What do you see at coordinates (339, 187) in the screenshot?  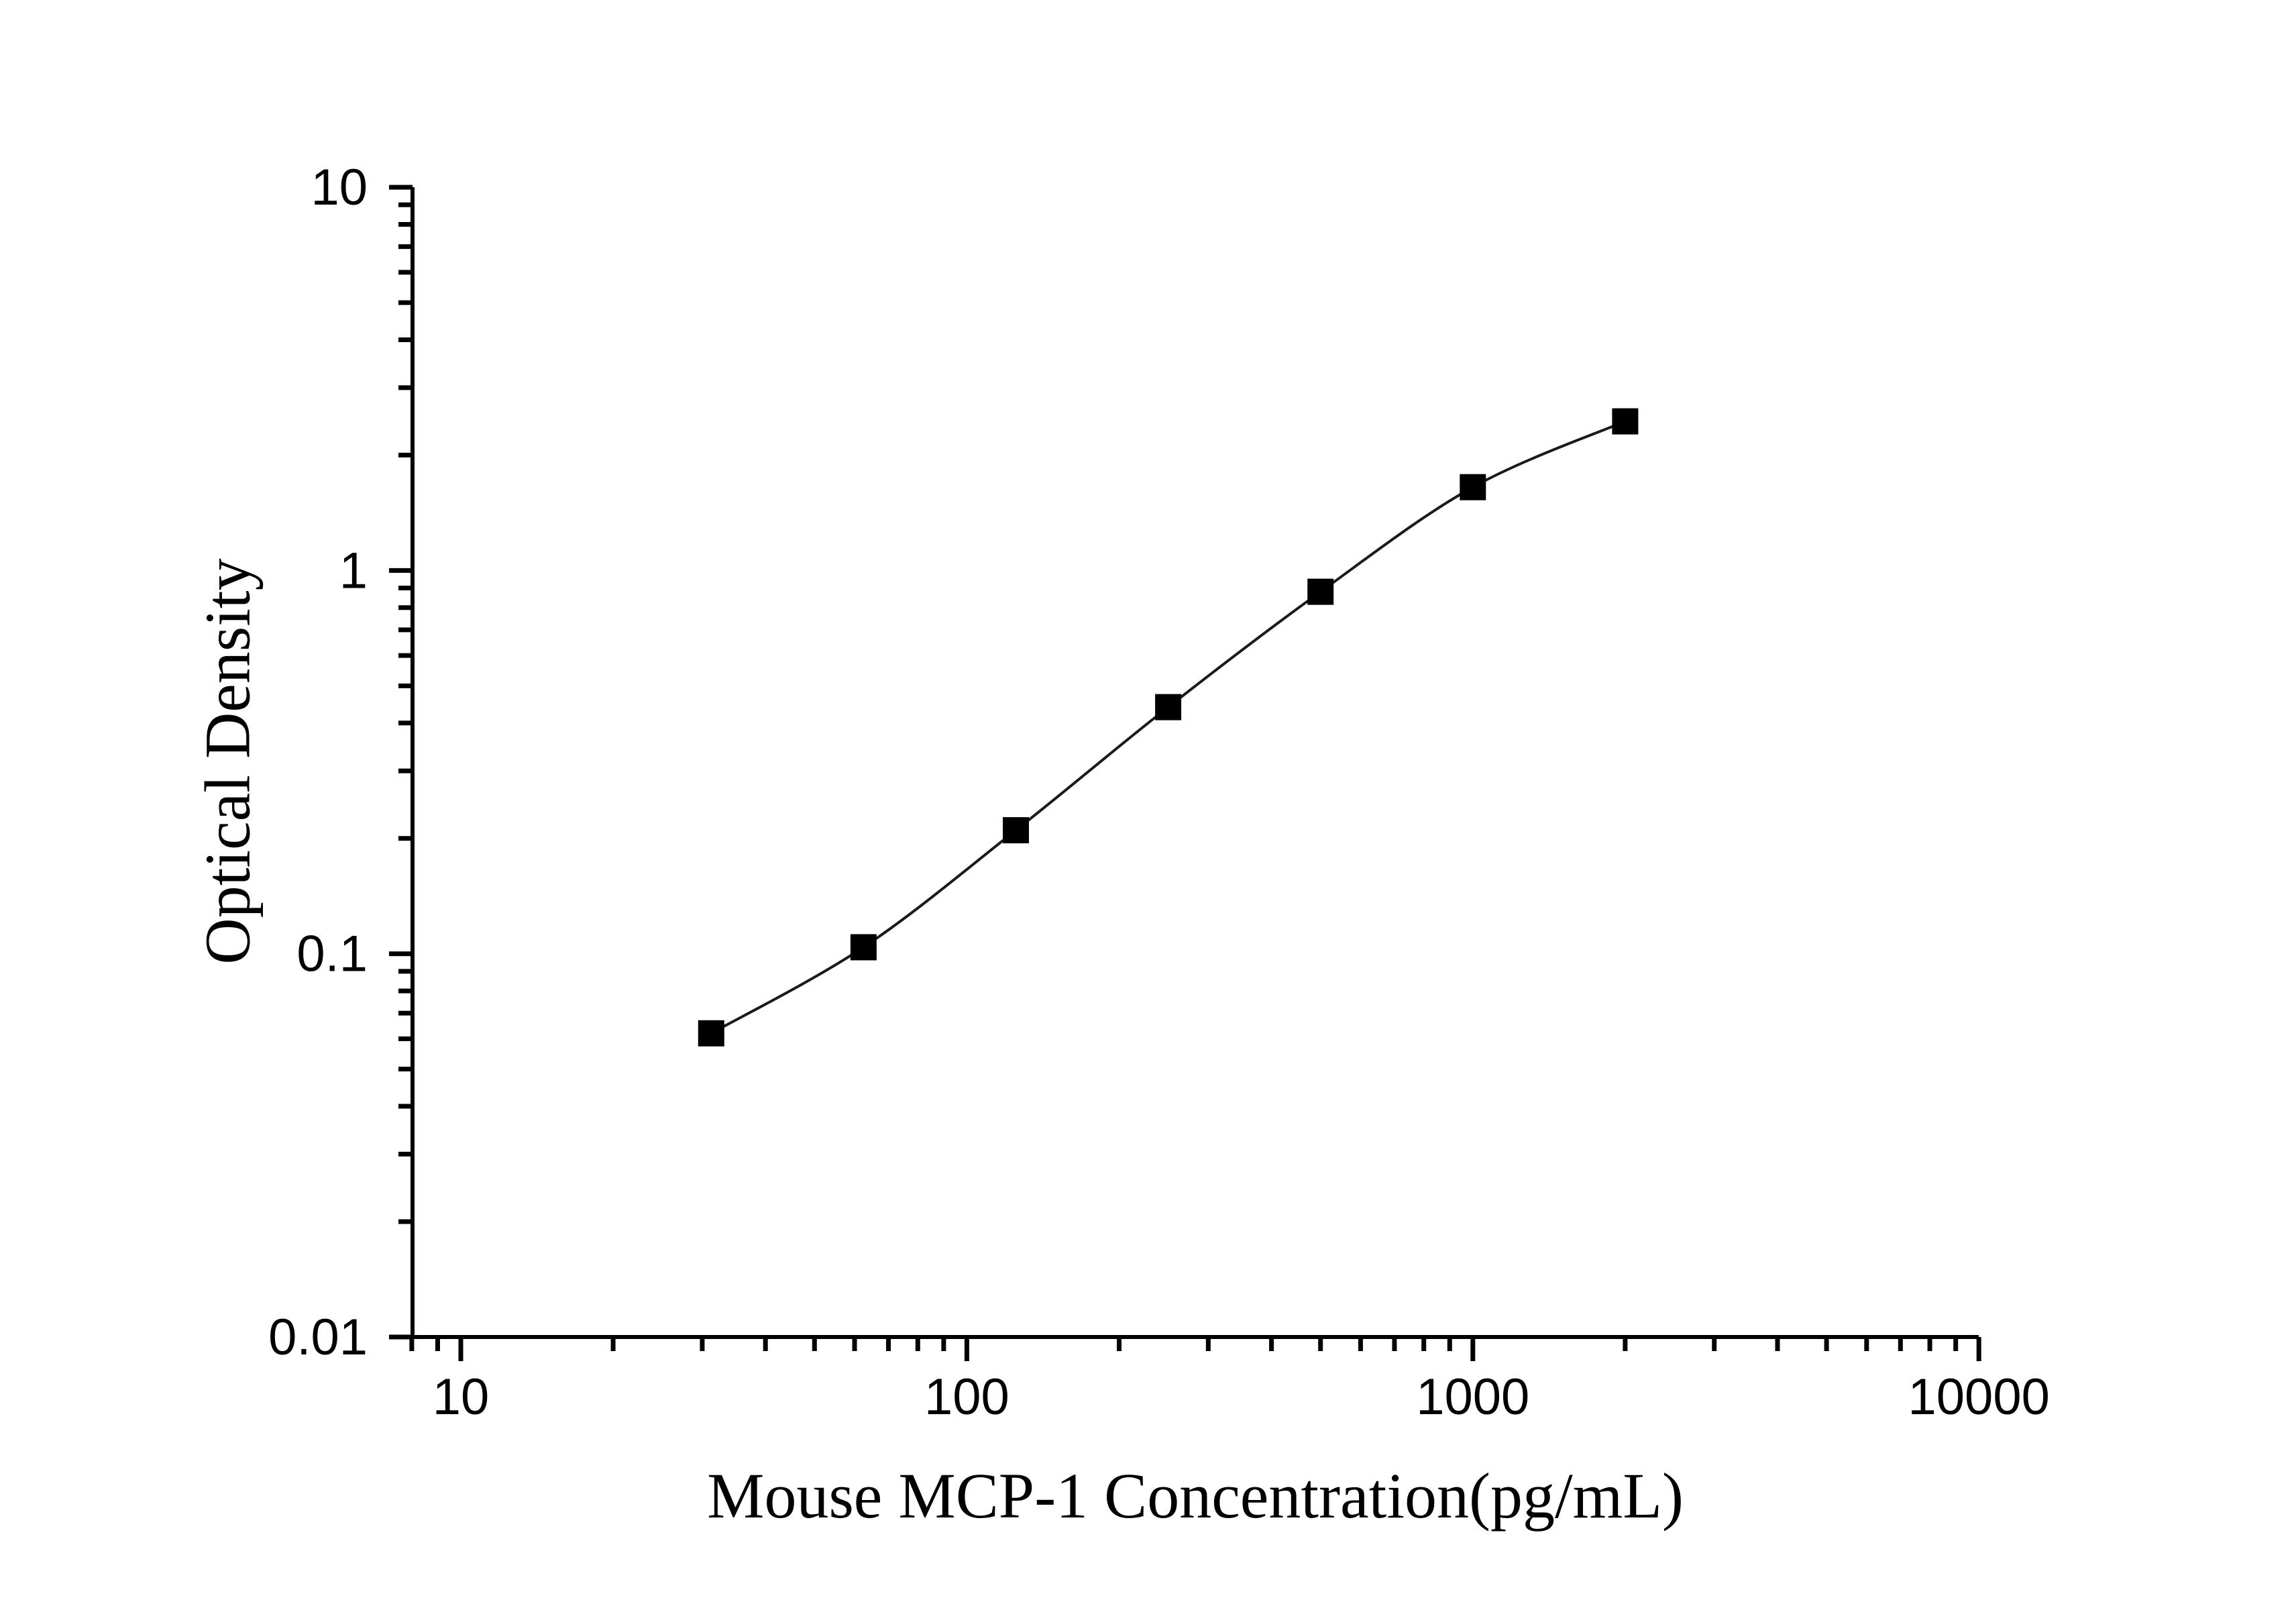 I see `y-tick-label: 10` at bounding box center [339, 187].